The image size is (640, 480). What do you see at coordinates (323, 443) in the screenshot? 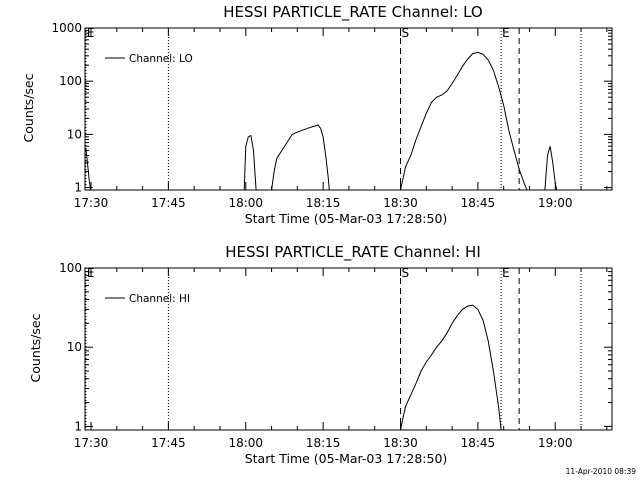
I see `hi-x-tick-label: 18:15` at bounding box center [323, 443].